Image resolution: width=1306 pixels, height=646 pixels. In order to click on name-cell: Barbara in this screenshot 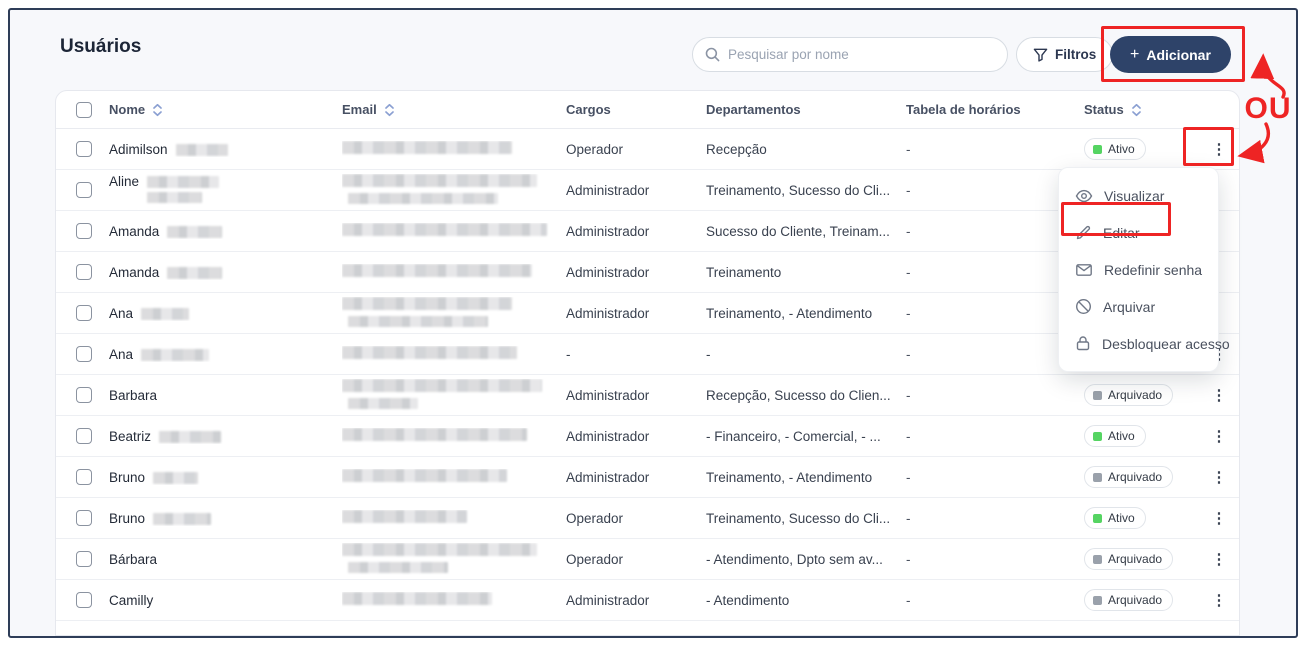, I will do `click(225, 395)`.